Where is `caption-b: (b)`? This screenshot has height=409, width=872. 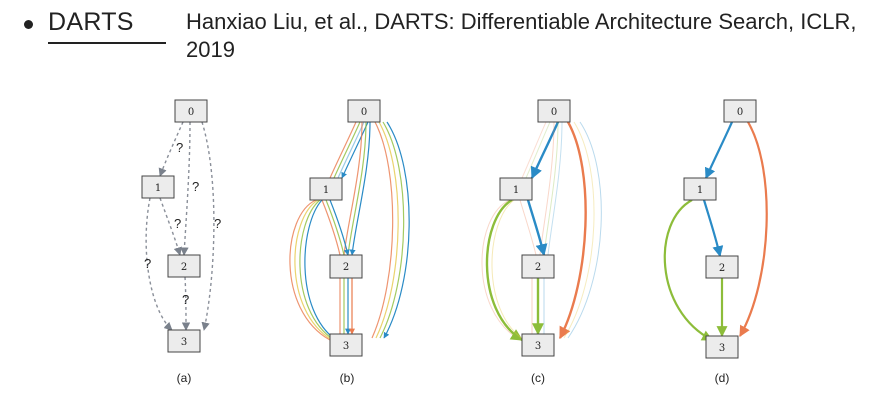 caption-b: (b) is located at coordinates (347, 378).